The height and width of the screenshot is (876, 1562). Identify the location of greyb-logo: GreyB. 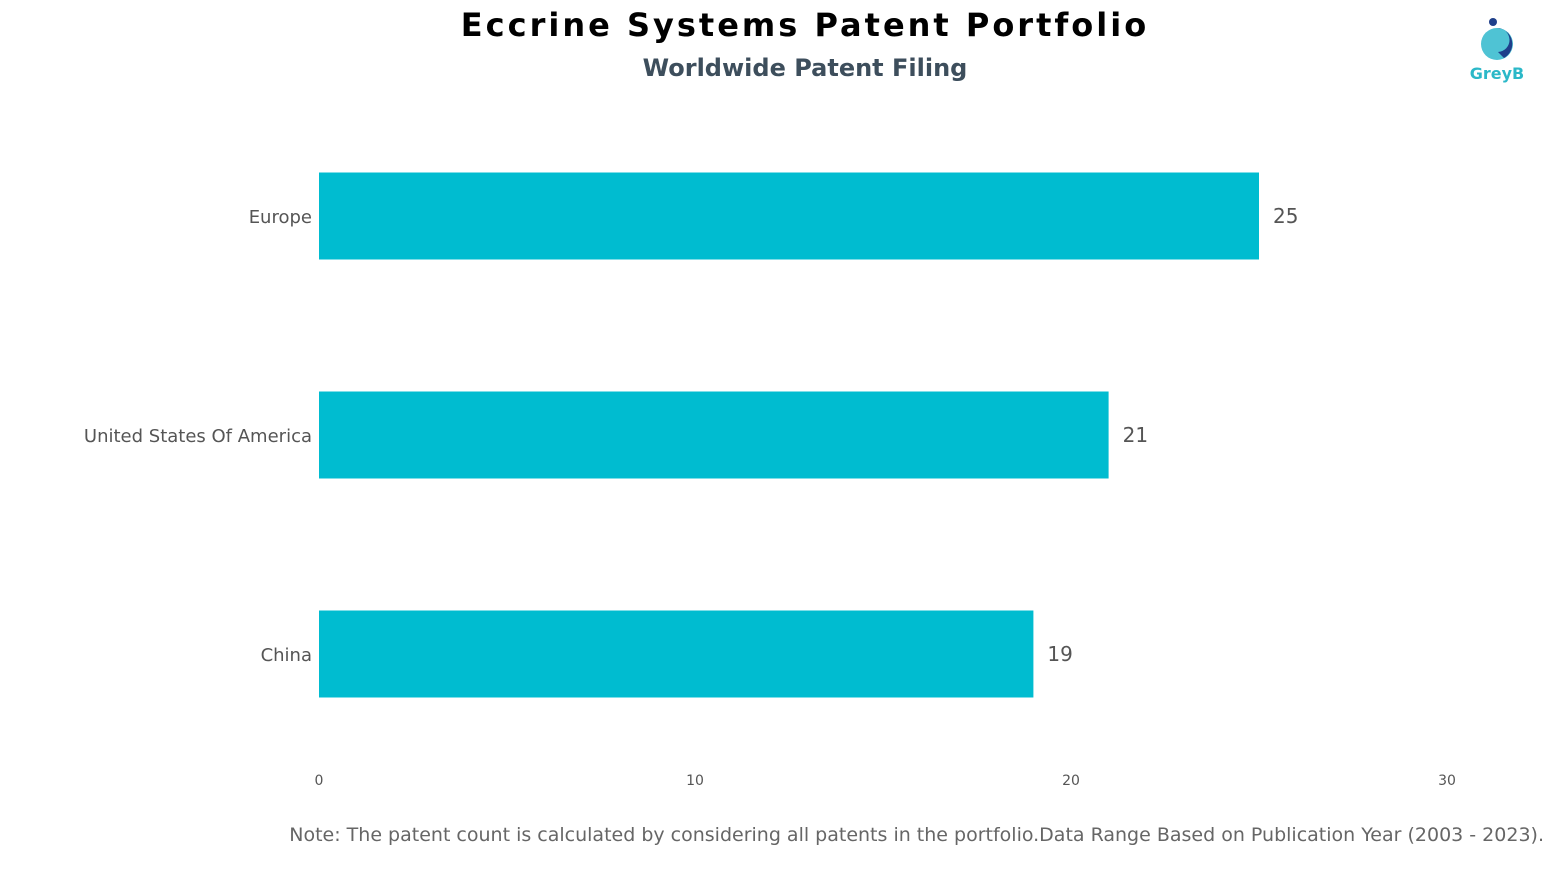
(1497, 54).